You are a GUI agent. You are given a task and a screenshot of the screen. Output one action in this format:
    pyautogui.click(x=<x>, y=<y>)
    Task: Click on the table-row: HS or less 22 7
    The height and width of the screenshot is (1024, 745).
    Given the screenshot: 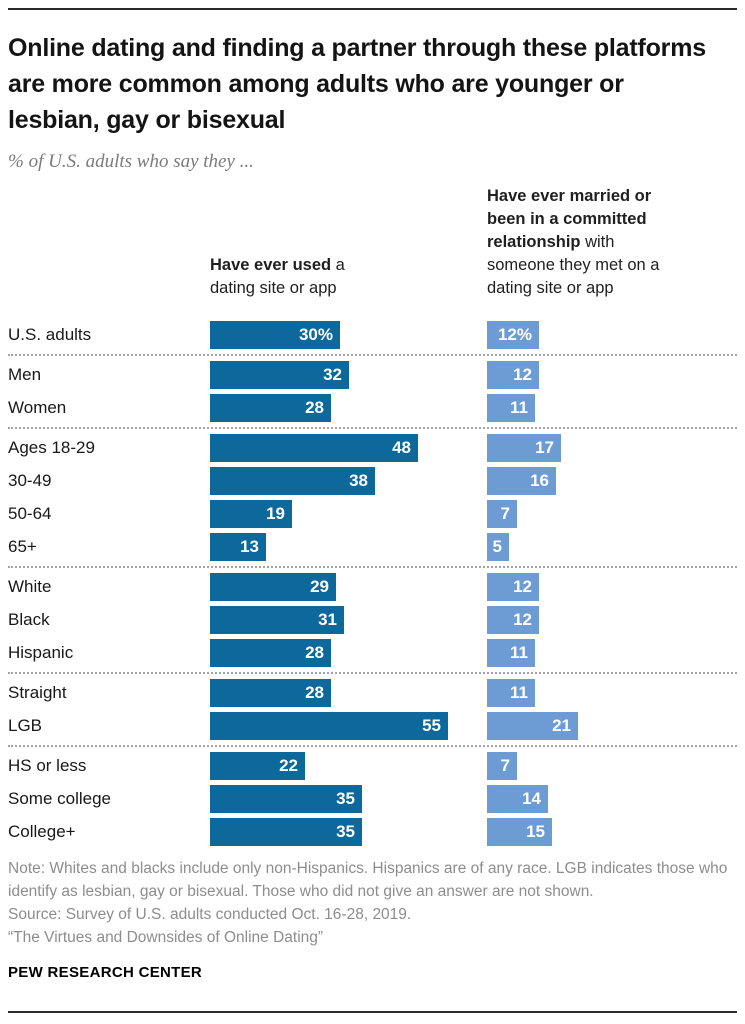 What is the action you would take?
    pyautogui.click(x=372, y=766)
    